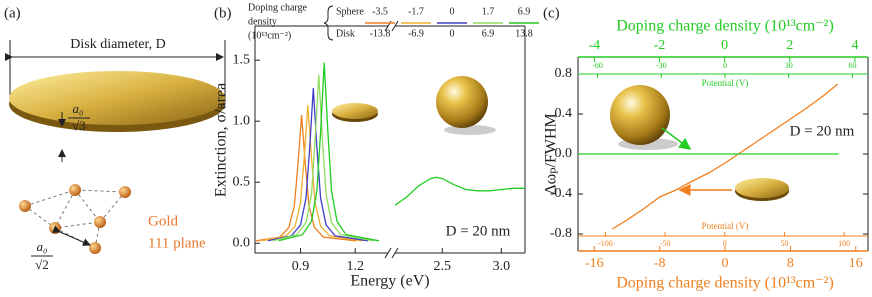 This screenshot has width=872, height=297. I want to click on x-tick-label: 3.0, so click(502, 266).